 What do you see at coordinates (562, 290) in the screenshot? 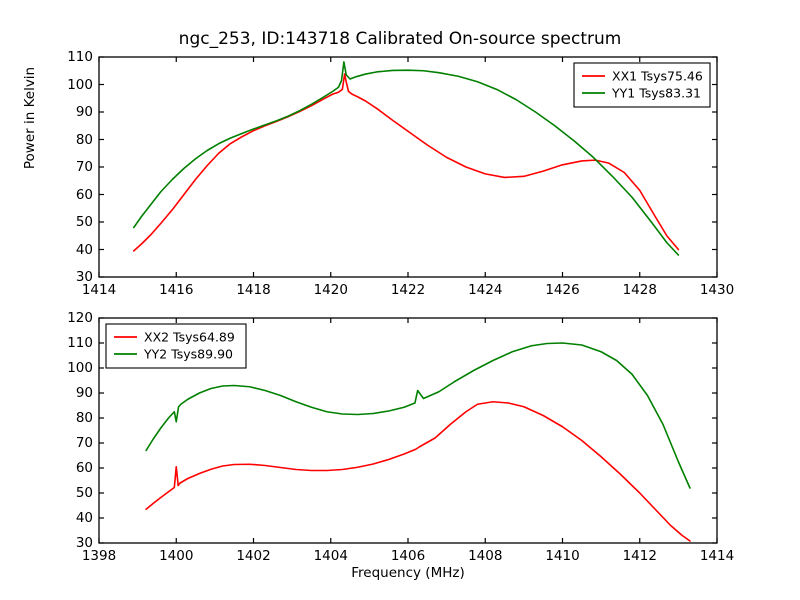
I see `x-tick-label: 1426` at bounding box center [562, 290].